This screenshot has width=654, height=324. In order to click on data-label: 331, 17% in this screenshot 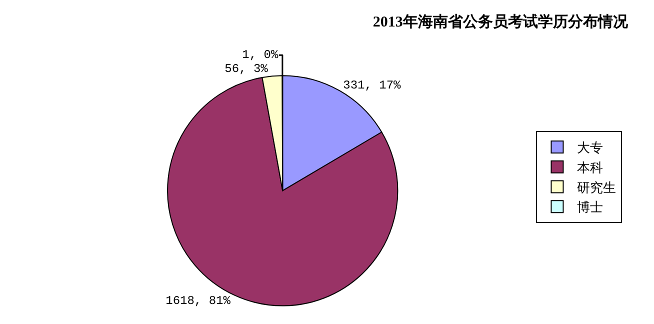, I will do `click(372, 85)`.